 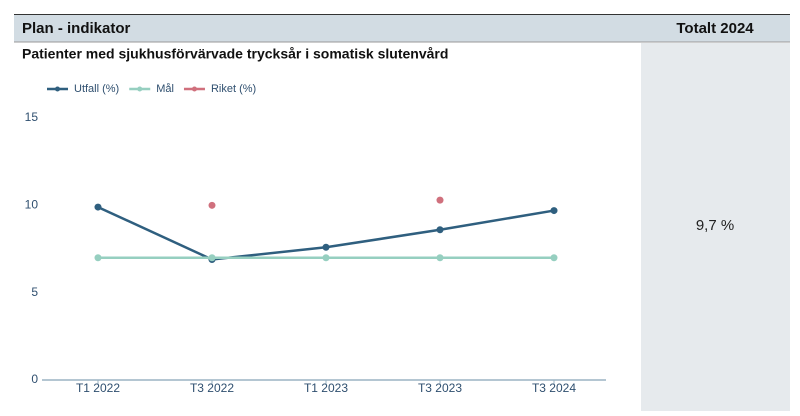 What do you see at coordinates (98, 388) in the screenshot?
I see `x-tick-label: T1 2022` at bounding box center [98, 388].